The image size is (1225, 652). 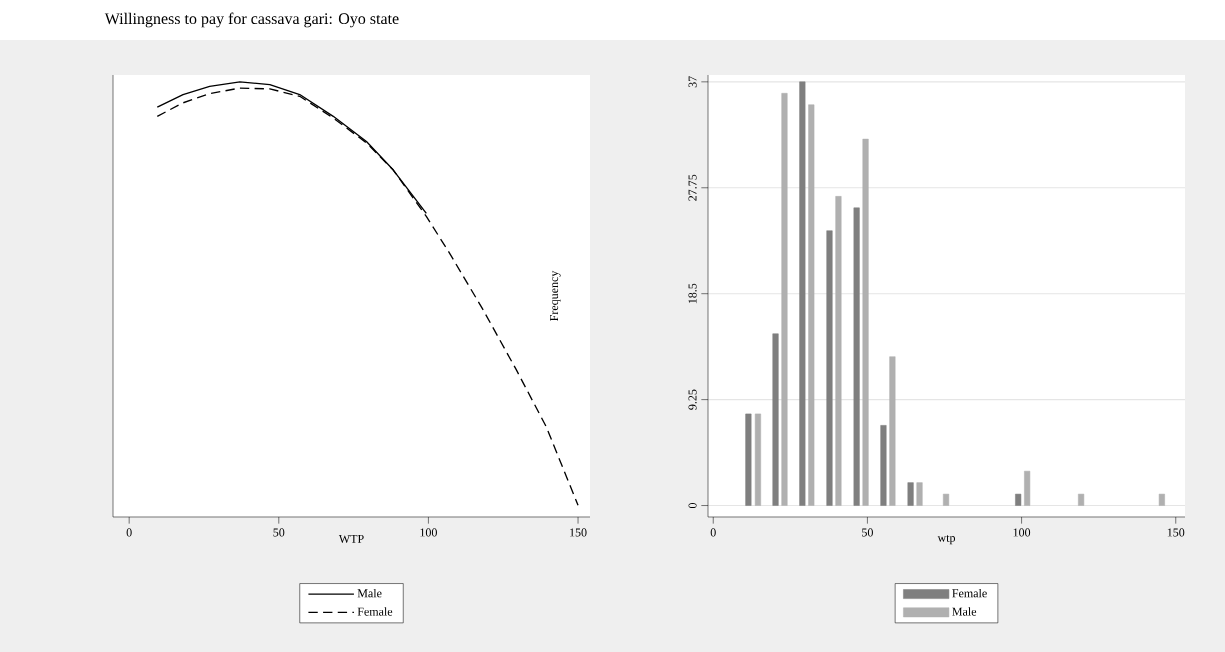 I want to click on y-tick-label: 37, so click(x=692, y=82).